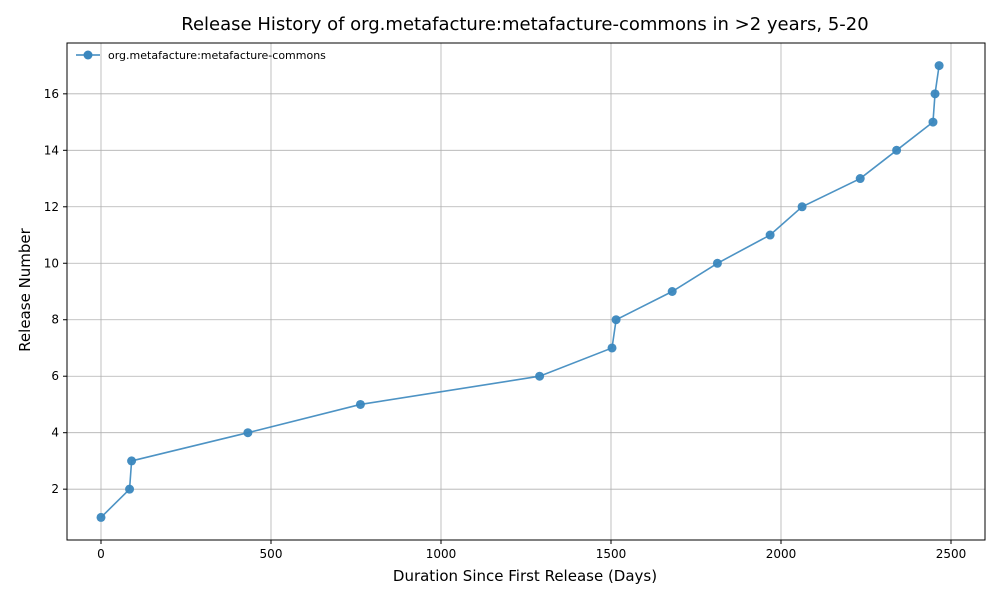 This screenshot has width=1000, height=600. What do you see at coordinates (55, 433) in the screenshot?
I see `y-tick-label: 4` at bounding box center [55, 433].